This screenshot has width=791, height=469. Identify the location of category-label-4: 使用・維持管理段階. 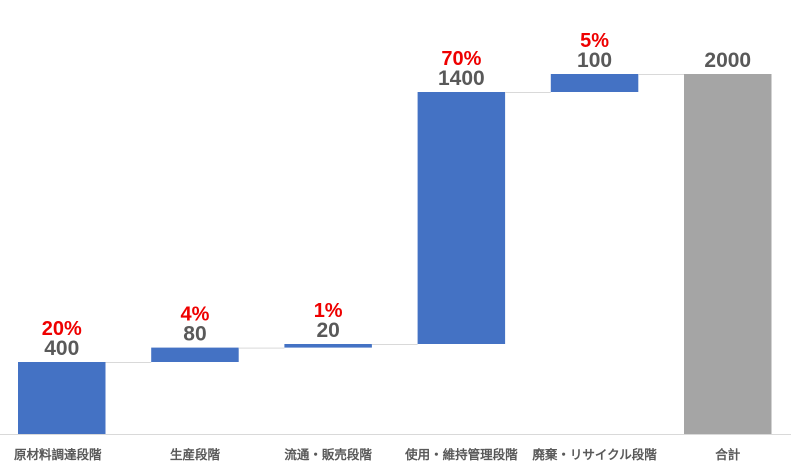
(461, 454).